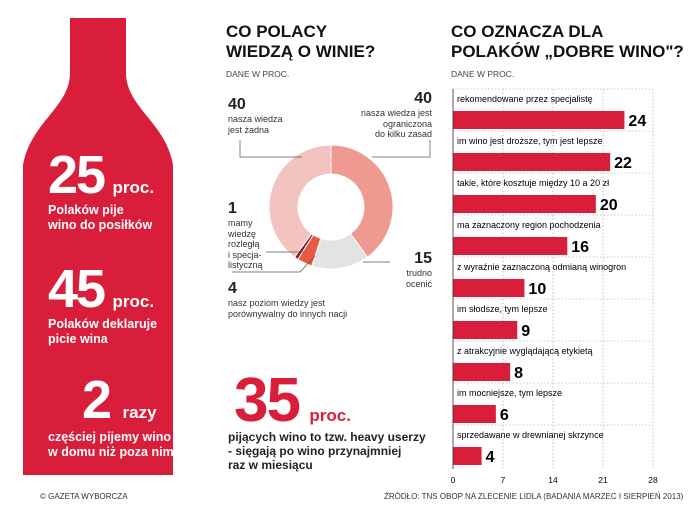 The width and height of the screenshot is (700, 520). I want to click on bar-category-label: im mocniejsze, tym lepsze, so click(509, 393).